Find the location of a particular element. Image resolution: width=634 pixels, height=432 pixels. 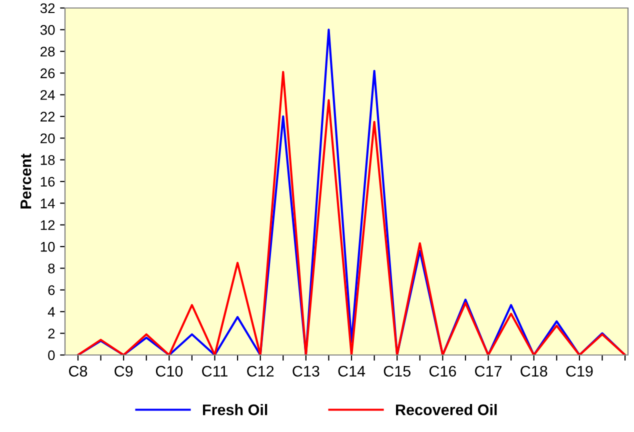

y-axis-title: Percent is located at coordinates (26, 181).